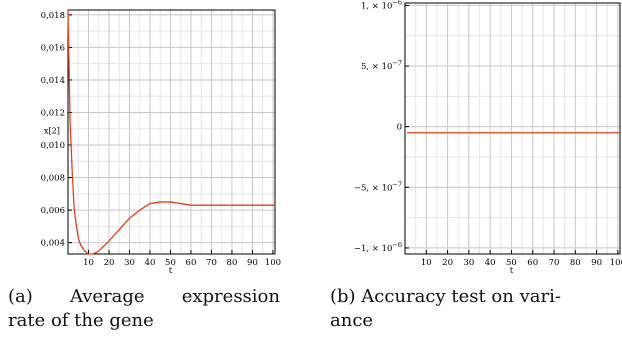 Image resolution: width=622 pixels, height=347 pixels. I want to click on y-tick-label: −1, × 10−6, so click(378, 247).